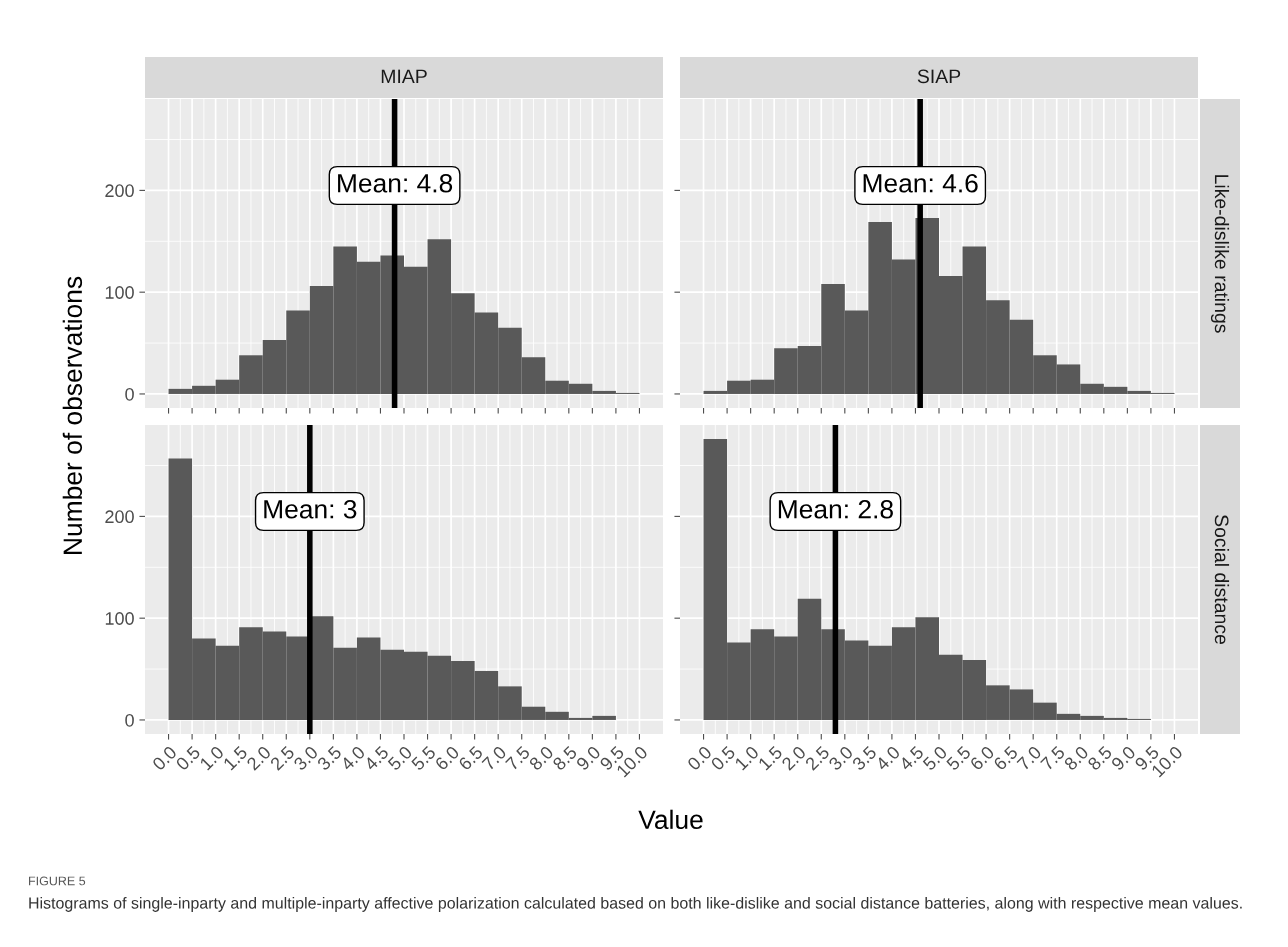 The width and height of the screenshot is (1288, 947). I want to click on x-axis-title: Value, so click(670, 819).